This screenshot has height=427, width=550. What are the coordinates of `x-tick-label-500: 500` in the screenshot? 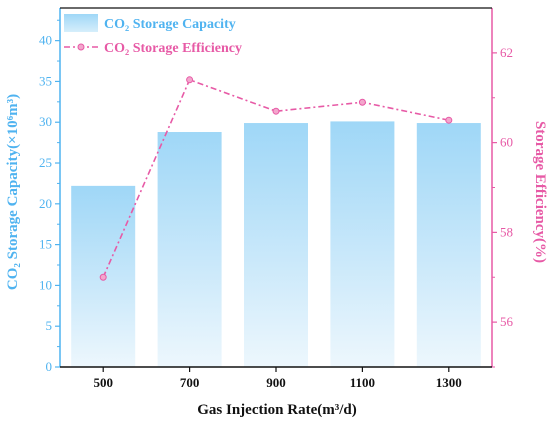 It's located at (103, 382).